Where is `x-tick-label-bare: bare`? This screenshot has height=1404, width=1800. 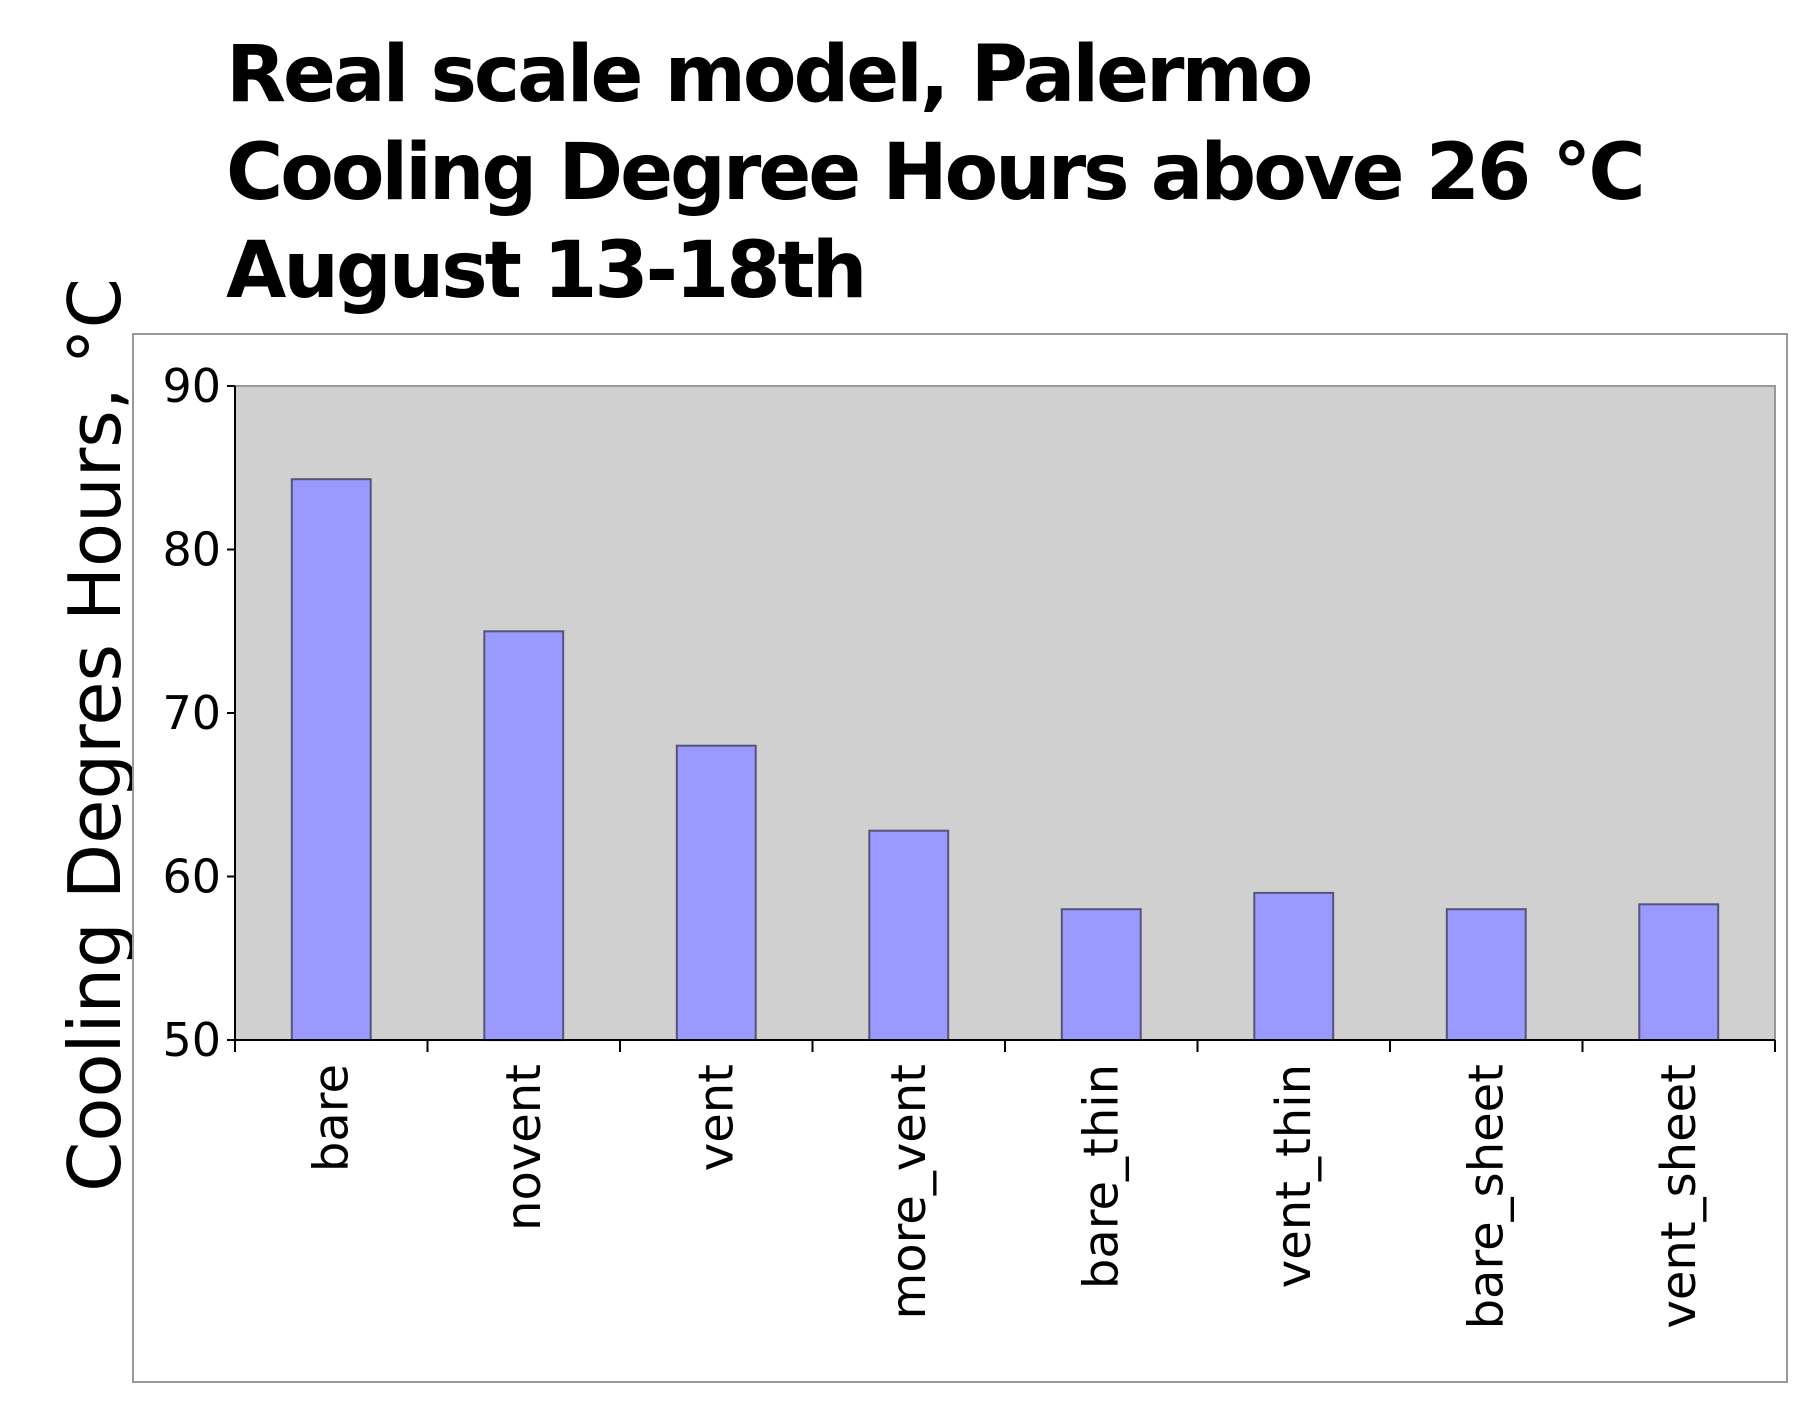 x-tick-label-bare: bare is located at coordinates (331, 1118).